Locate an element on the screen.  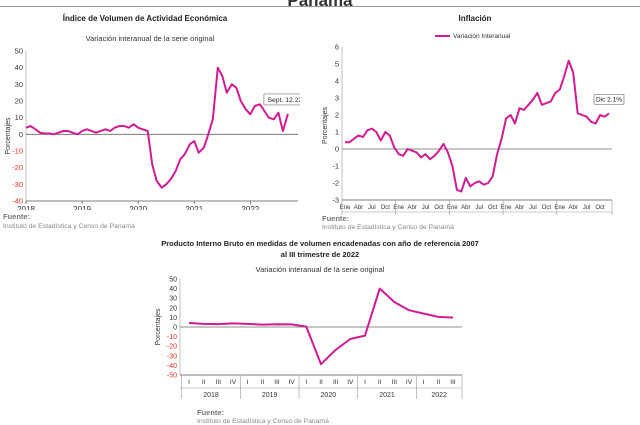
inflacion-series-line is located at coordinates (477, 126).